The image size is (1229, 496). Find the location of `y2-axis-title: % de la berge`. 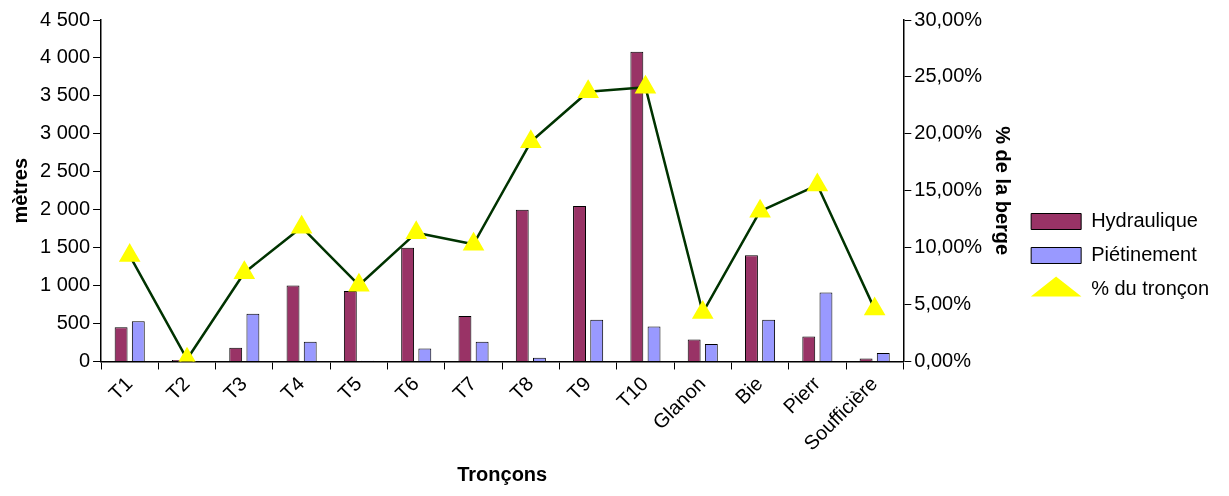

y2-axis-title: % de la berge is located at coordinates (1002, 191).